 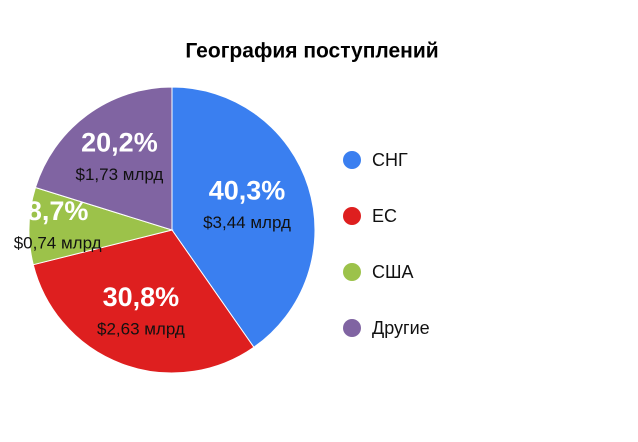 I want to click on value-label: 20,2%, so click(x=119, y=143).